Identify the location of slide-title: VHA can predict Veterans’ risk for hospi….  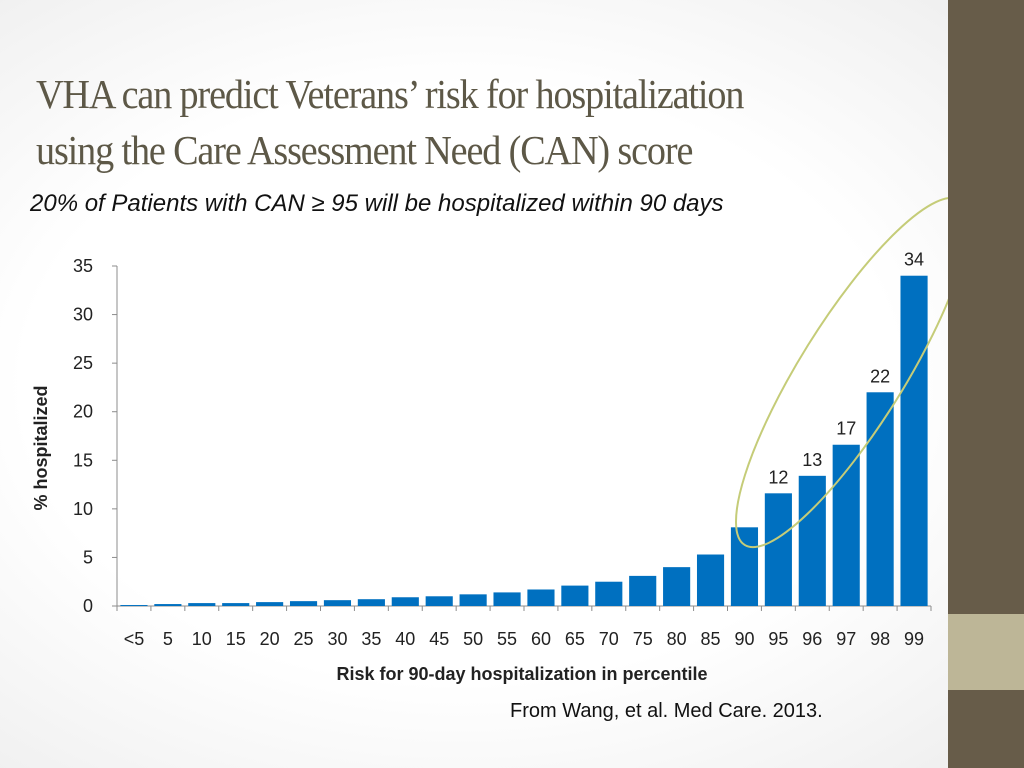
(454, 122).